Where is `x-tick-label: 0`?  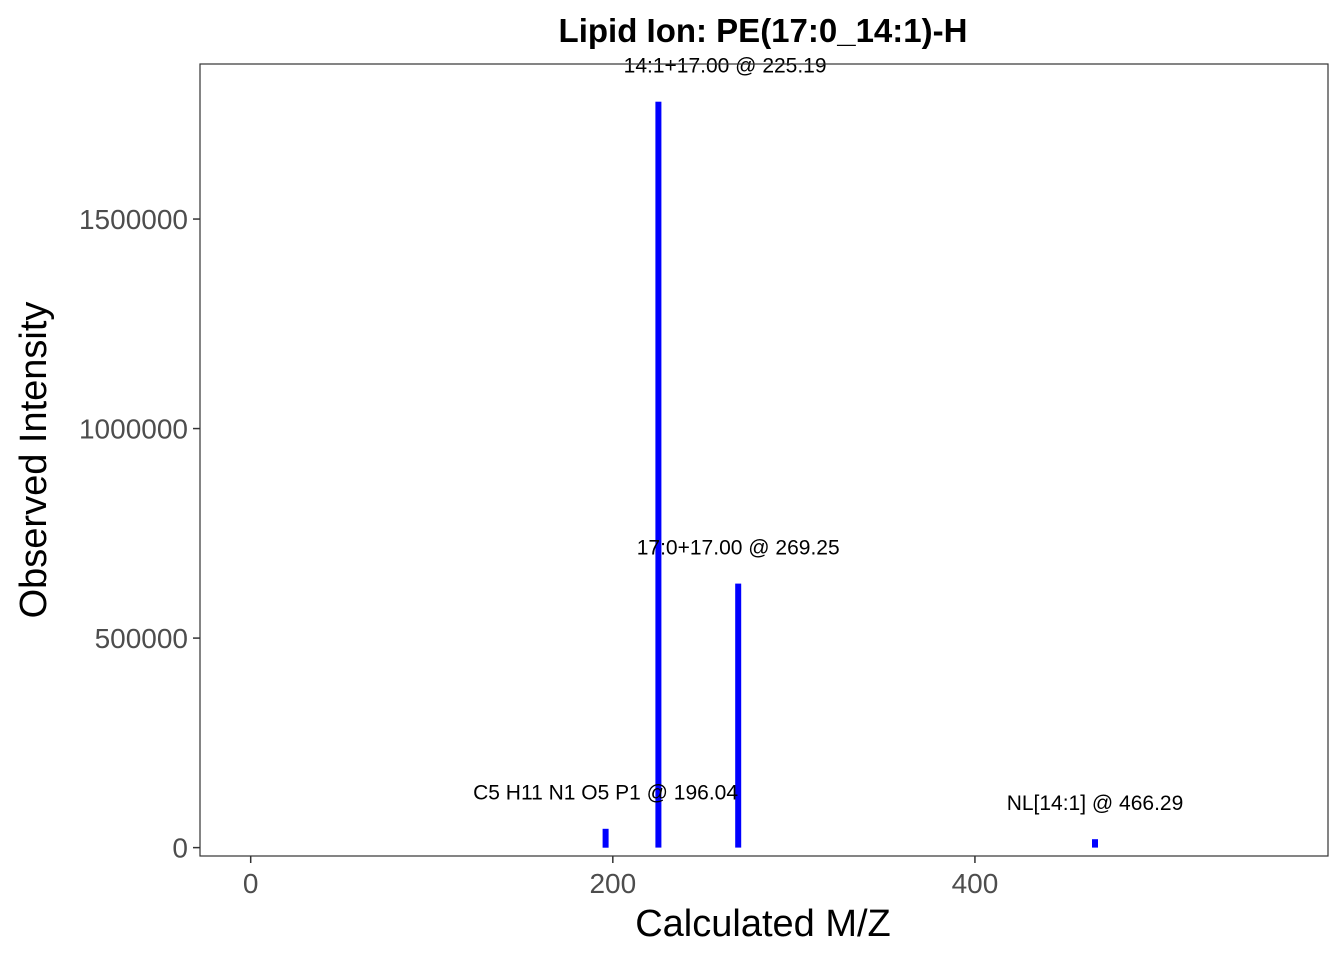 x-tick-label: 0 is located at coordinates (251, 883).